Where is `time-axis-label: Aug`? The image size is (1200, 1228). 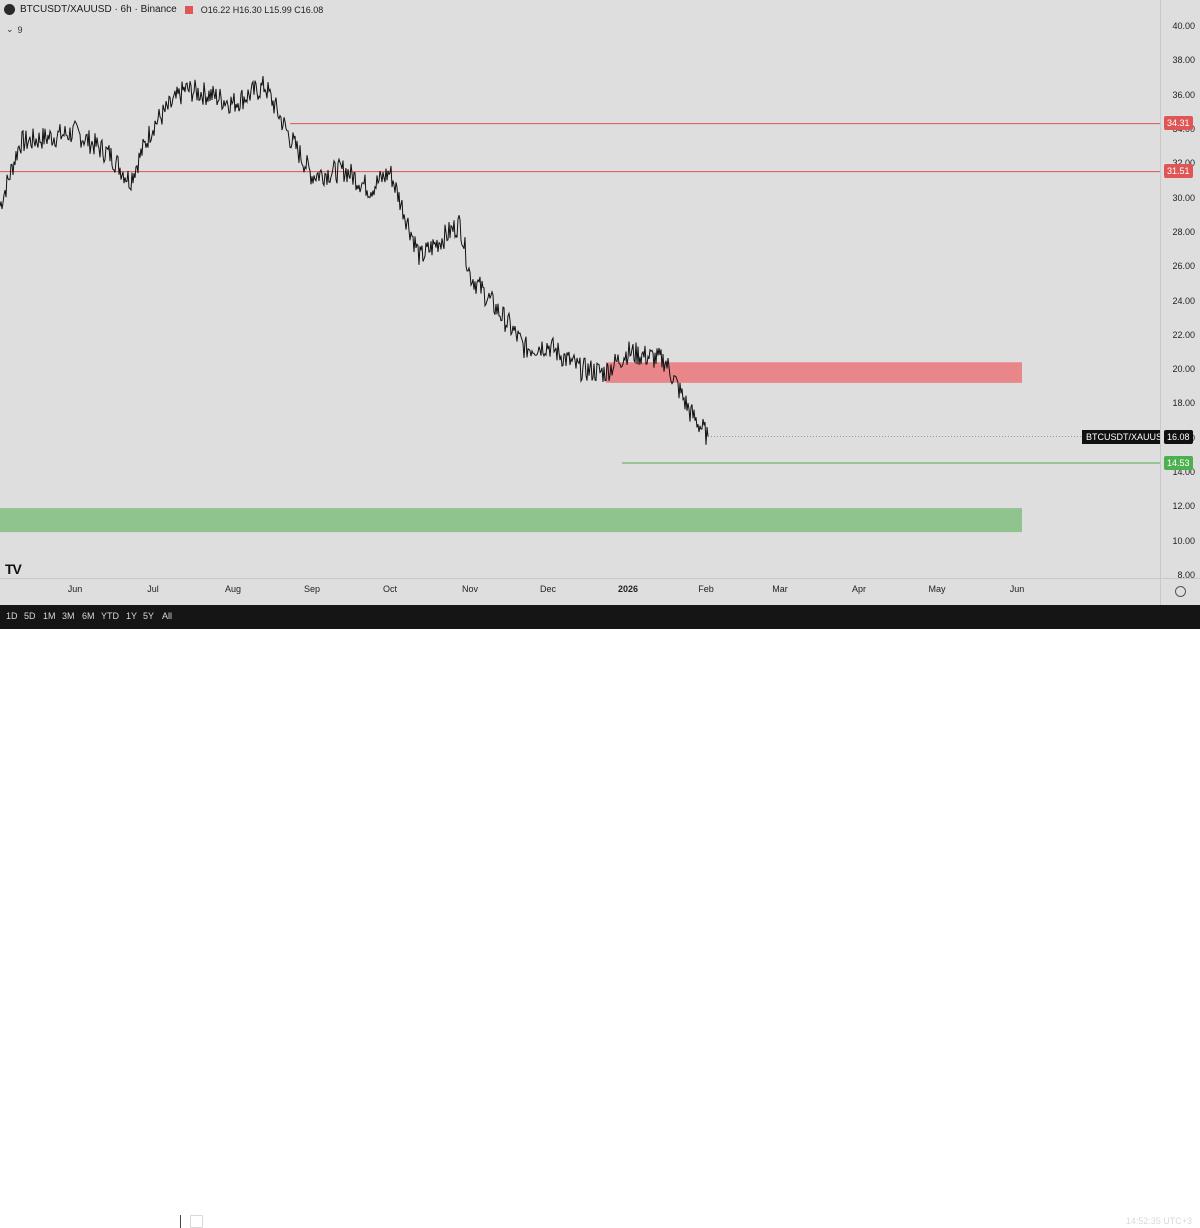
time-axis-label: Aug is located at coordinates (233, 589).